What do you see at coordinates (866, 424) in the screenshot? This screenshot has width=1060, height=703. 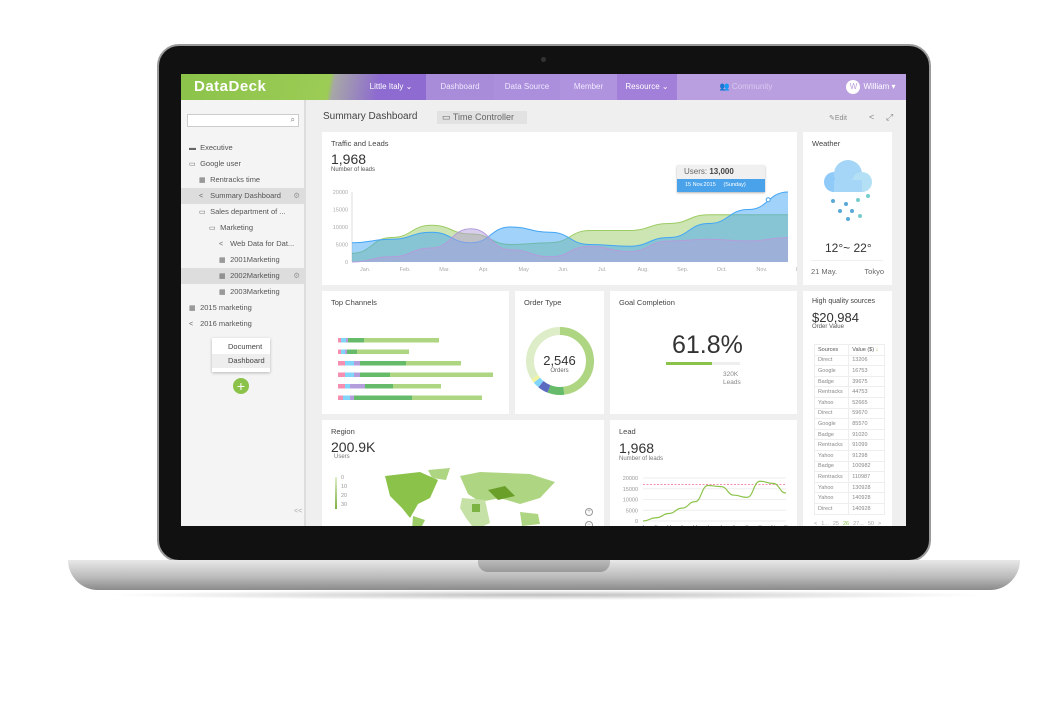 I see `value-cell: 85570` at bounding box center [866, 424].